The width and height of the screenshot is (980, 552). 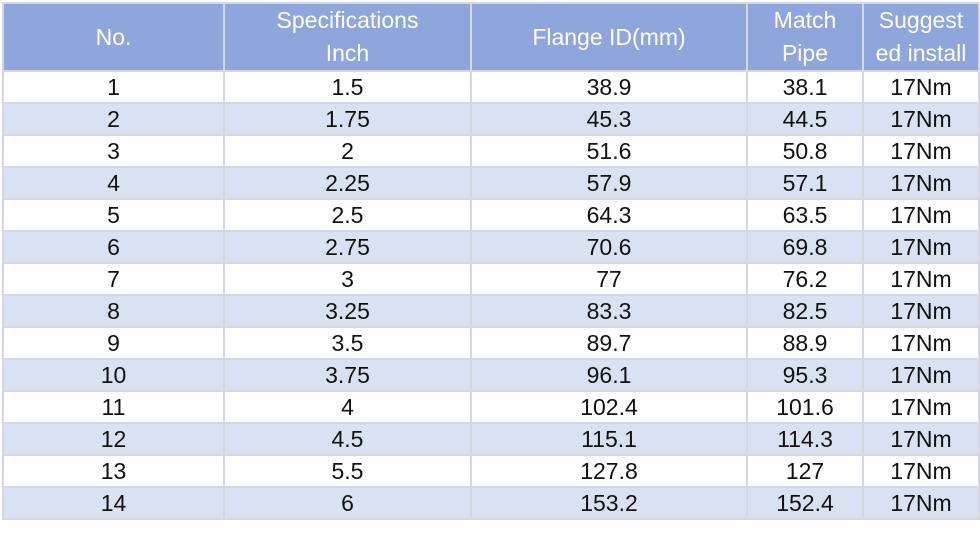 I want to click on table-row: 8 3.25 83.3 82.5 17Nm, so click(x=491, y=311).